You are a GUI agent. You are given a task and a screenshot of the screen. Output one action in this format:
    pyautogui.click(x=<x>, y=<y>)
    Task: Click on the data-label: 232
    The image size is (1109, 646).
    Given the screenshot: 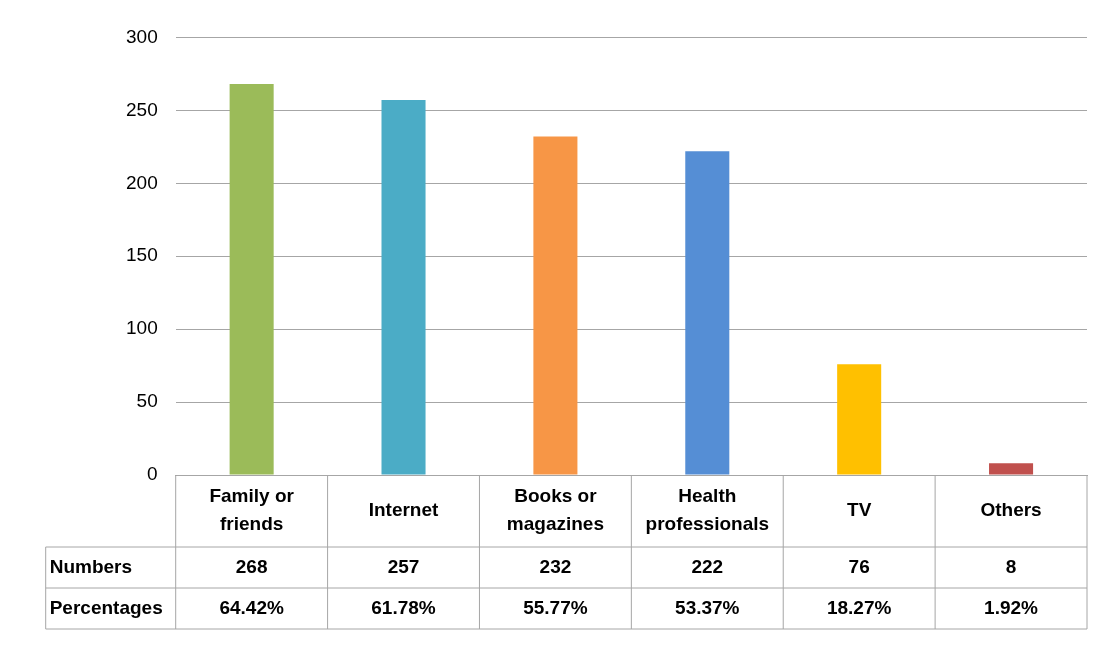 What is the action you would take?
    pyautogui.click(x=555, y=566)
    